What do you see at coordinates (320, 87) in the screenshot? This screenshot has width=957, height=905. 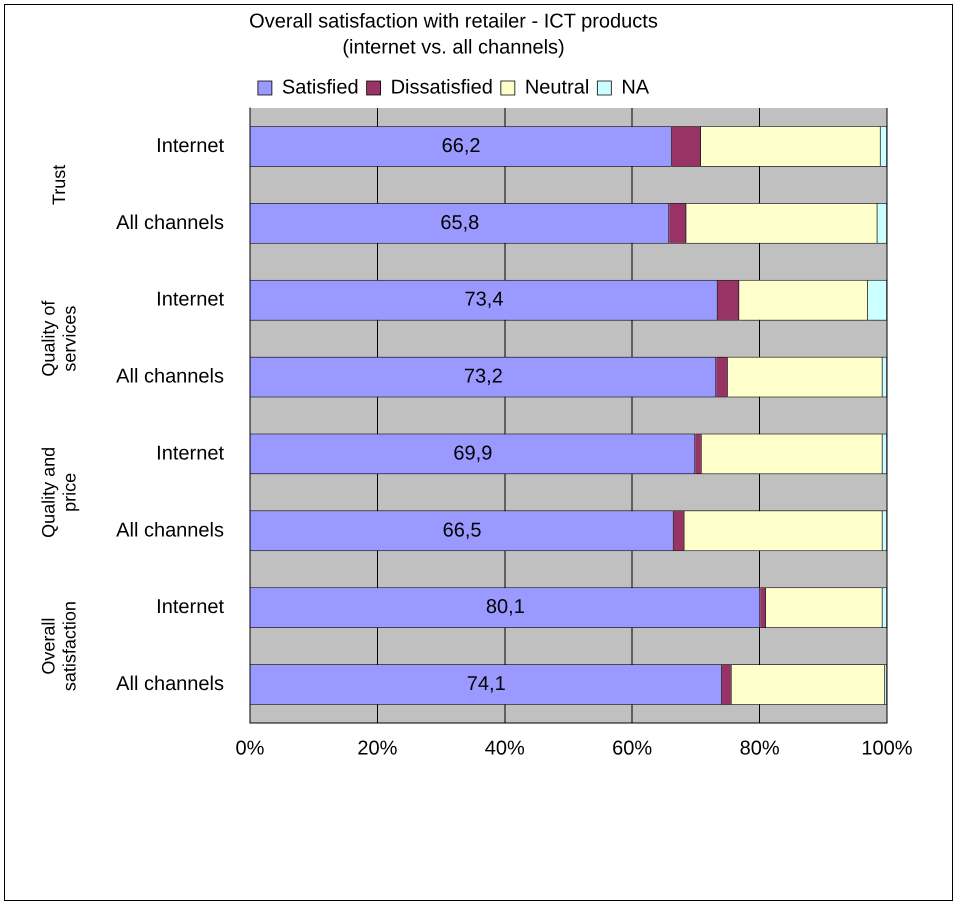 I see `legend-label: Satisfied` at bounding box center [320, 87].